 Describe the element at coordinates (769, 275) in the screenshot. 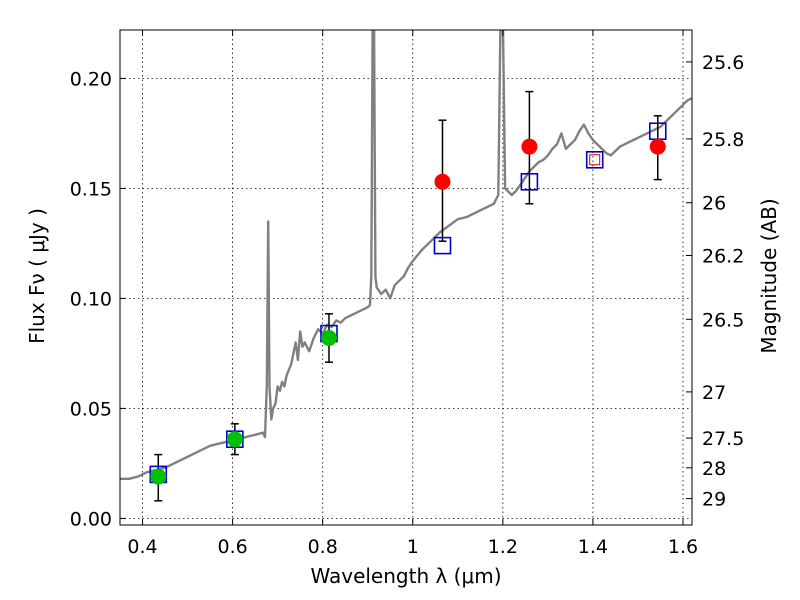

I see `y2-axis-label: Magnitude (AB)` at that location.